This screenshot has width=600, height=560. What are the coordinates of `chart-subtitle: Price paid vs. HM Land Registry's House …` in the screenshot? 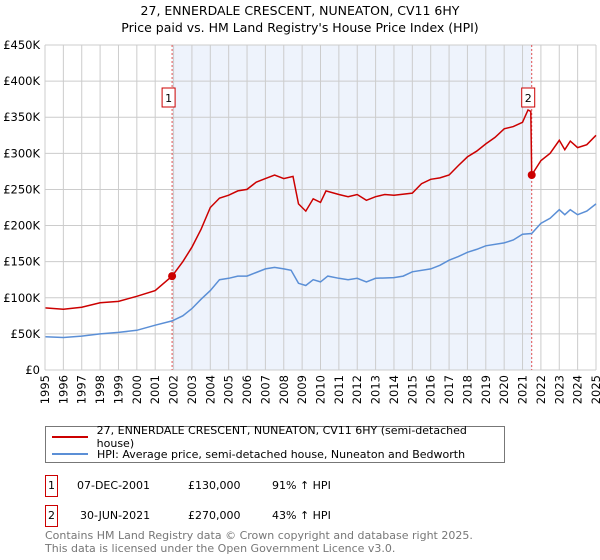 It's located at (300, 27).